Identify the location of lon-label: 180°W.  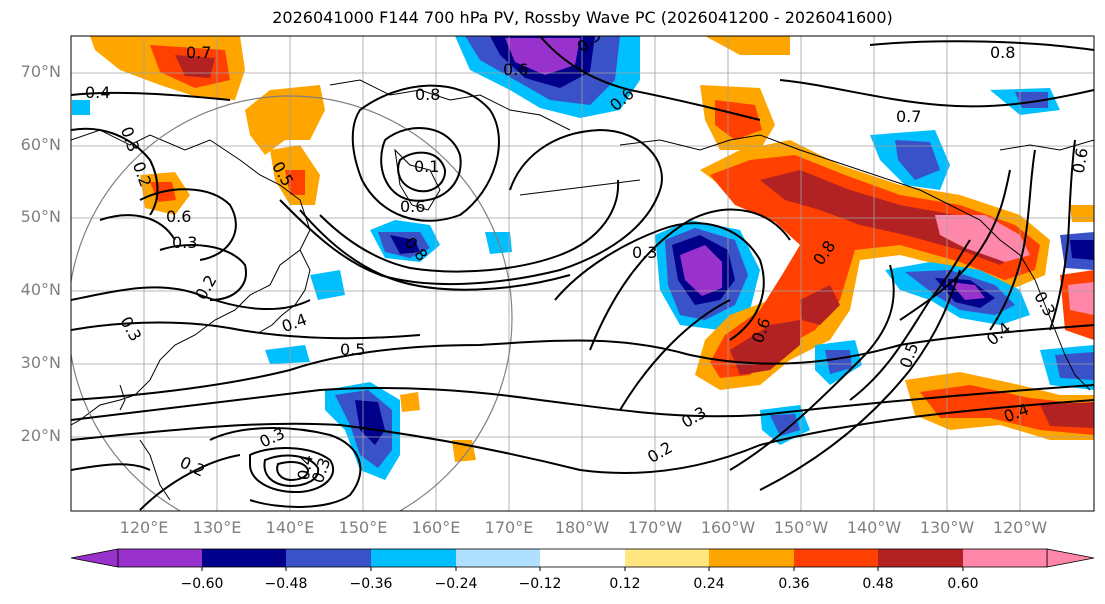
(582, 527).